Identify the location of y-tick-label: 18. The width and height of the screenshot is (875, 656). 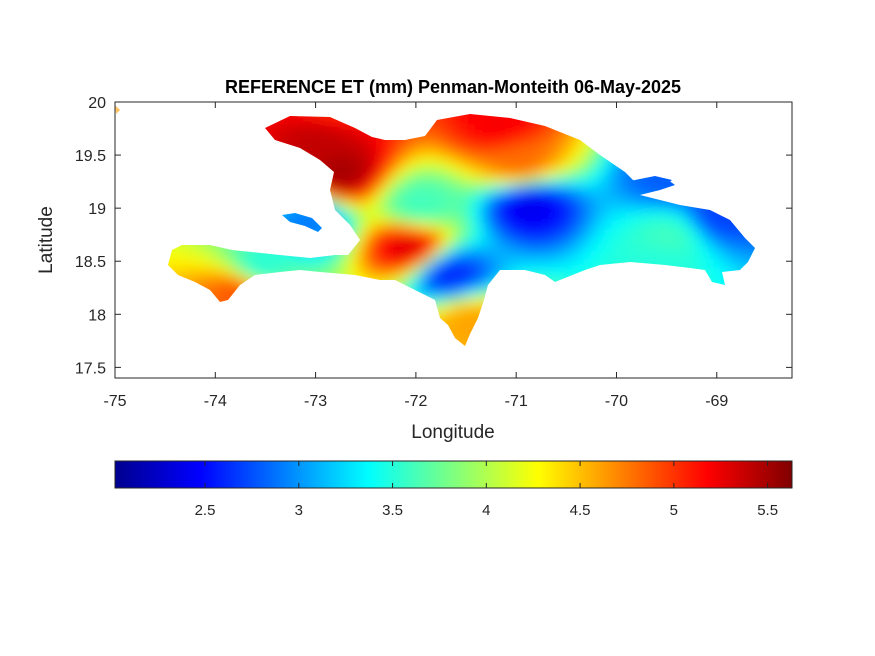
(97, 315).